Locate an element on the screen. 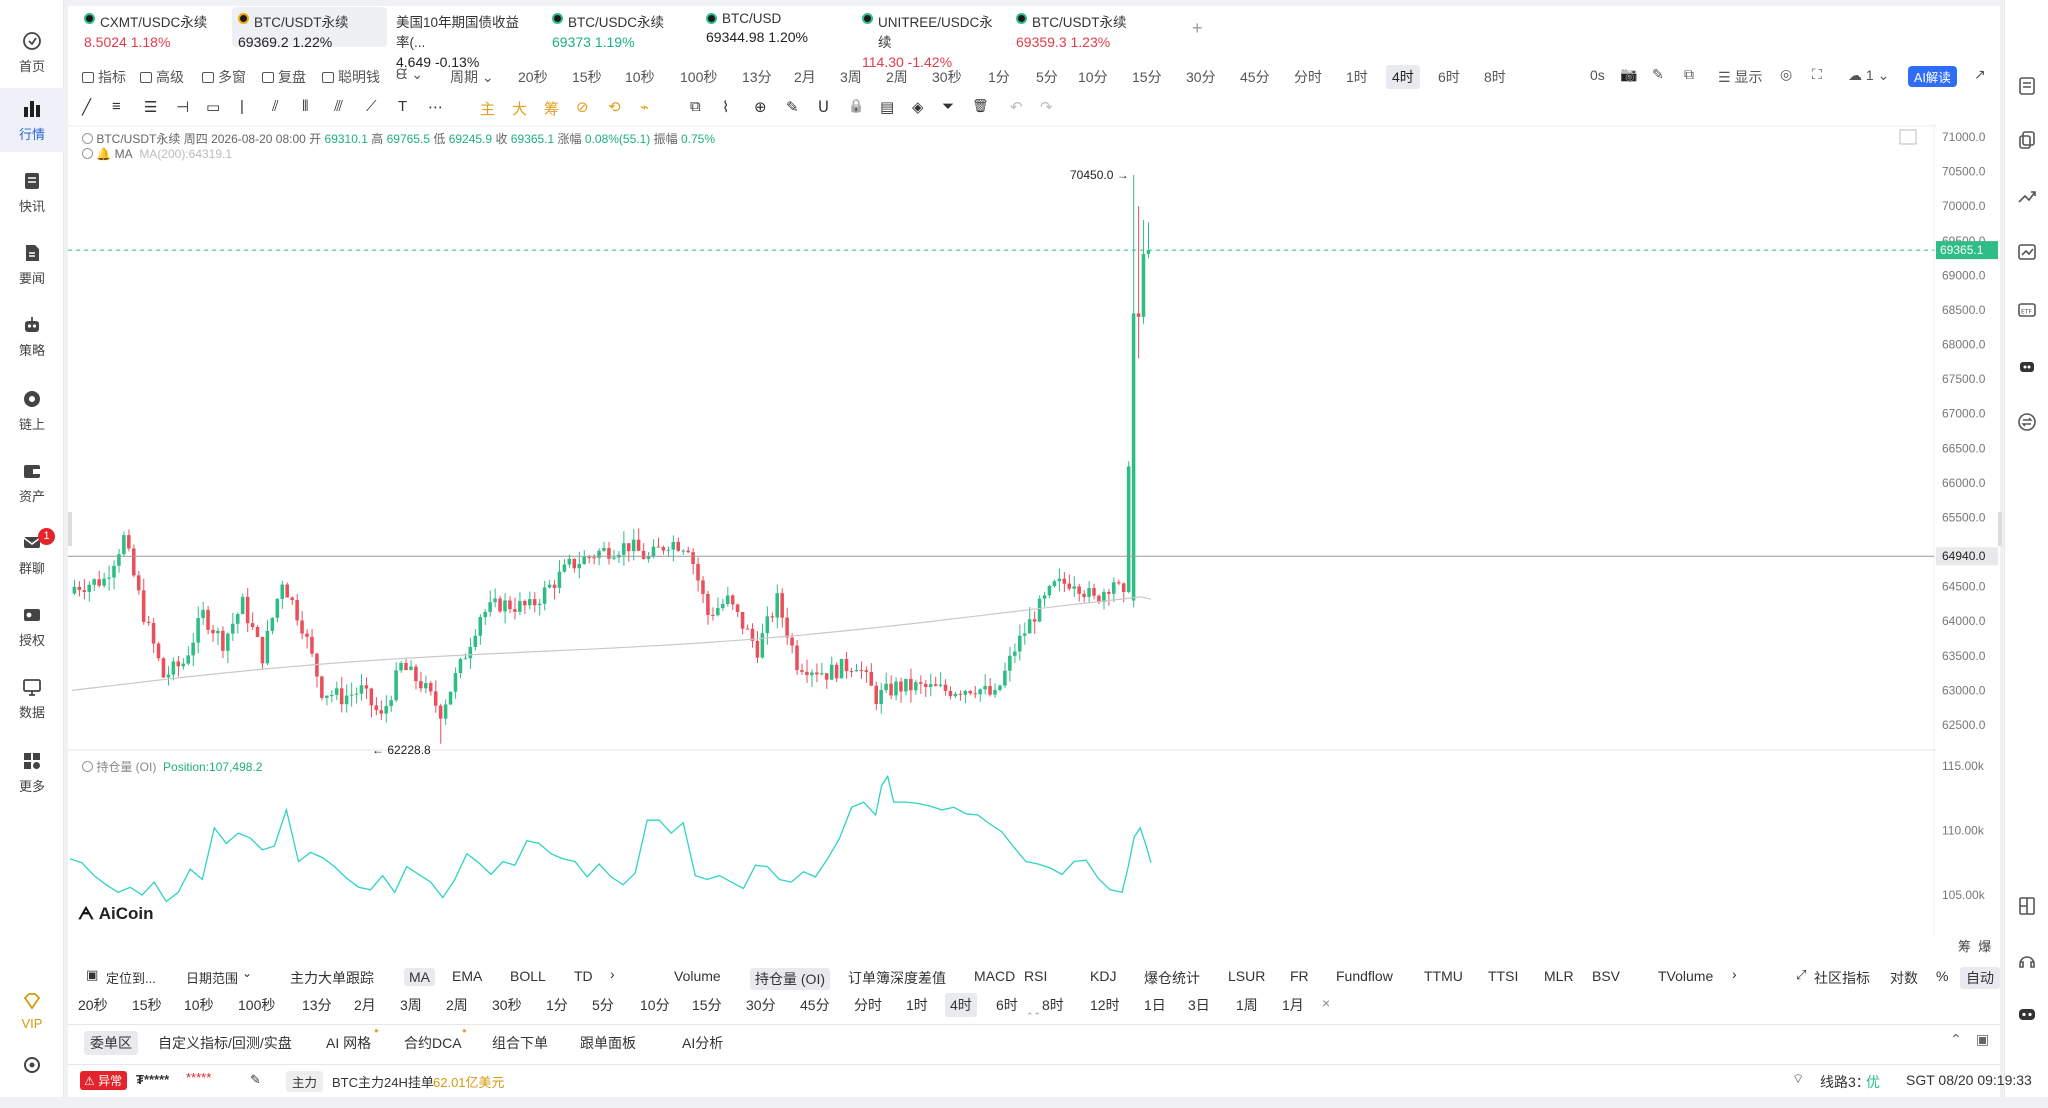 The image size is (2048, 1108). period-option: 20秒 is located at coordinates (533, 77).